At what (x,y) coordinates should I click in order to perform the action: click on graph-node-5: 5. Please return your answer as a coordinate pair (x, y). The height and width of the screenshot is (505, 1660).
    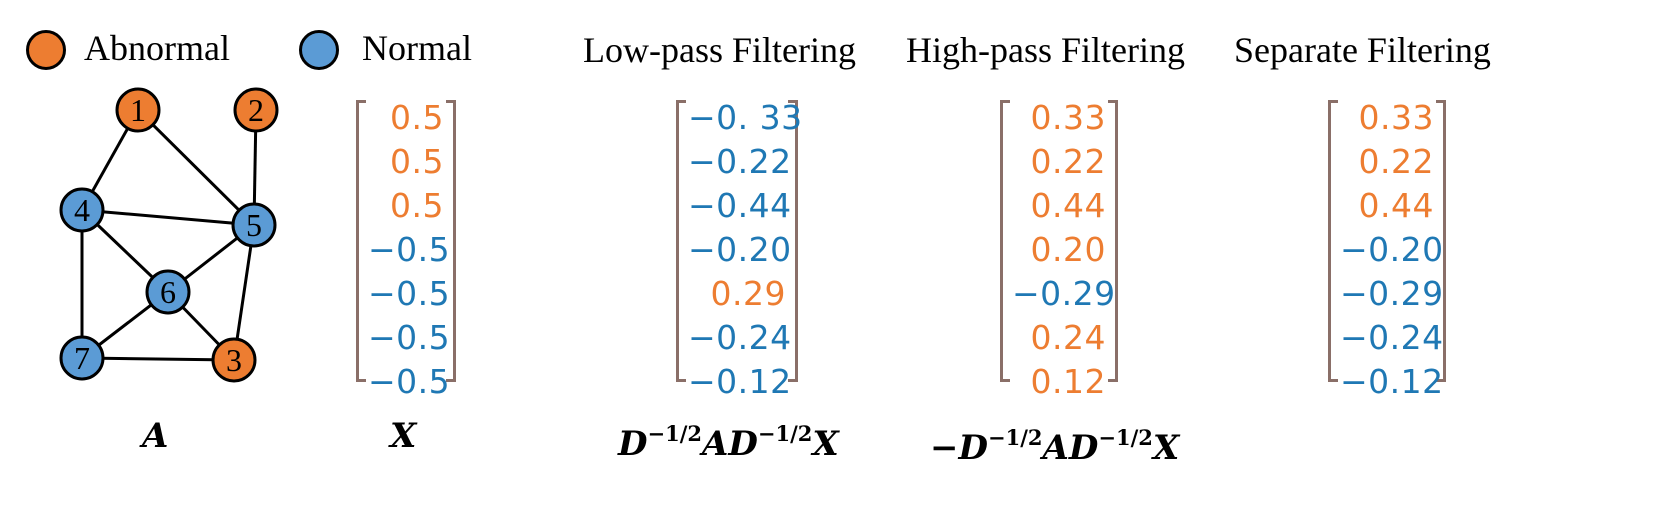
    Looking at the image, I should click on (254, 225).